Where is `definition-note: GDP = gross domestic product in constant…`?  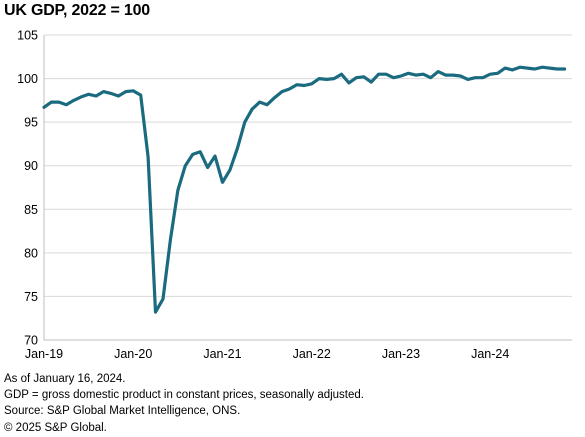 definition-note: GDP = gross domestic product in constant… is located at coordinates (184, 395).